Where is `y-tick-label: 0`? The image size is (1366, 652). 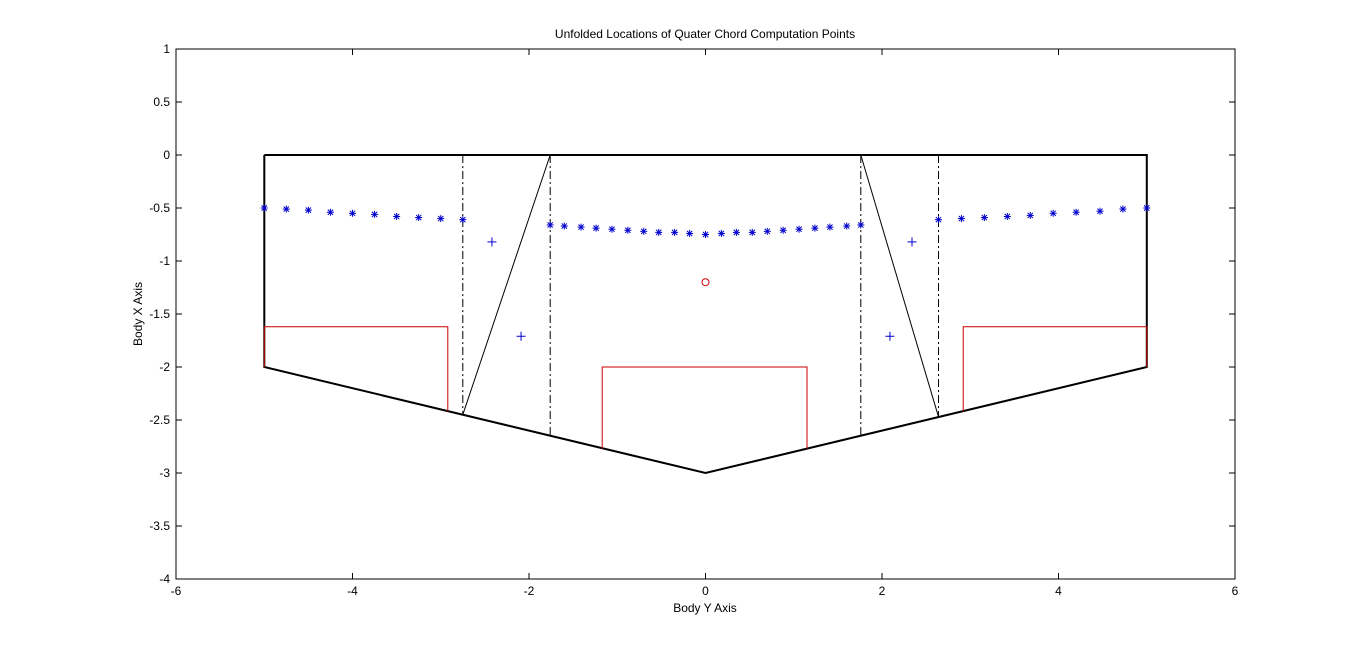 y-tick-label: 0 is located at coordinates (166, 155).